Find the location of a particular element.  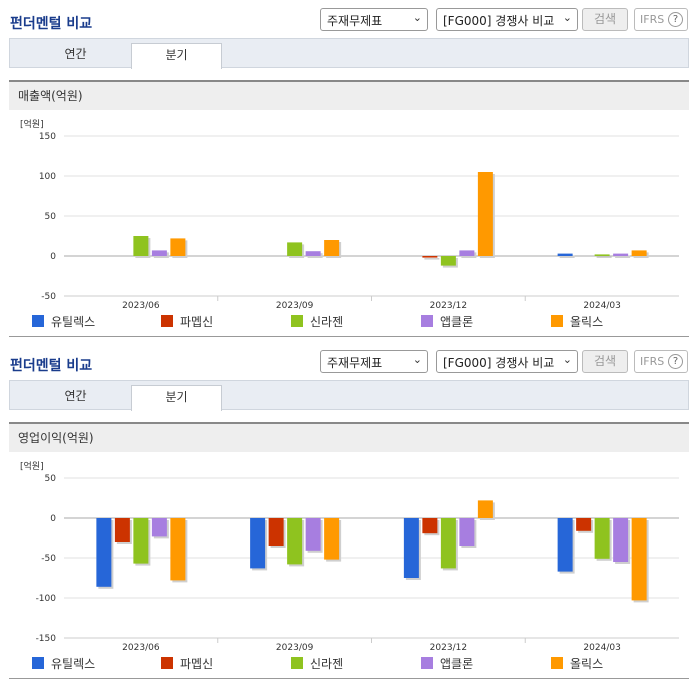

chart-title-bar: 영업이익(억원) is located at coordinates (349, 437).